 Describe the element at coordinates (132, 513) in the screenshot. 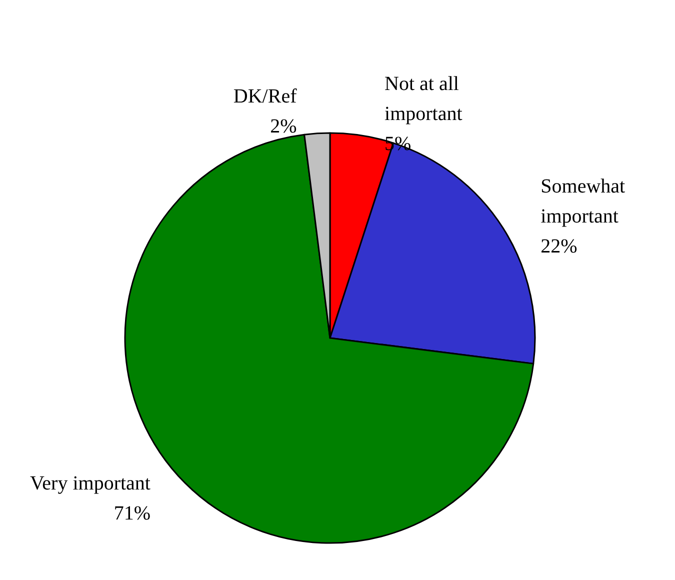

I see `data-label: 71%` at that location.